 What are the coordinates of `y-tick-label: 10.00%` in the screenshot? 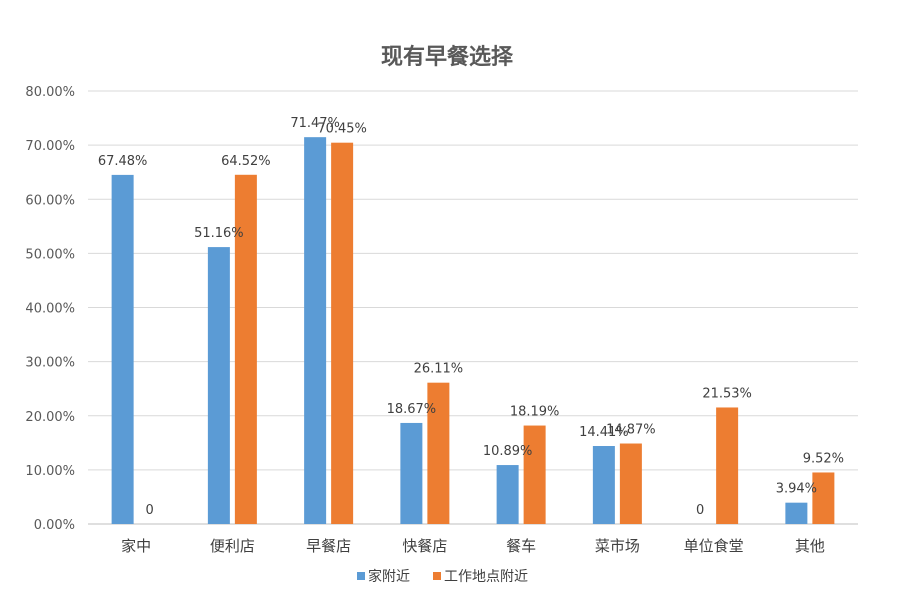 It's located at (50, 471).